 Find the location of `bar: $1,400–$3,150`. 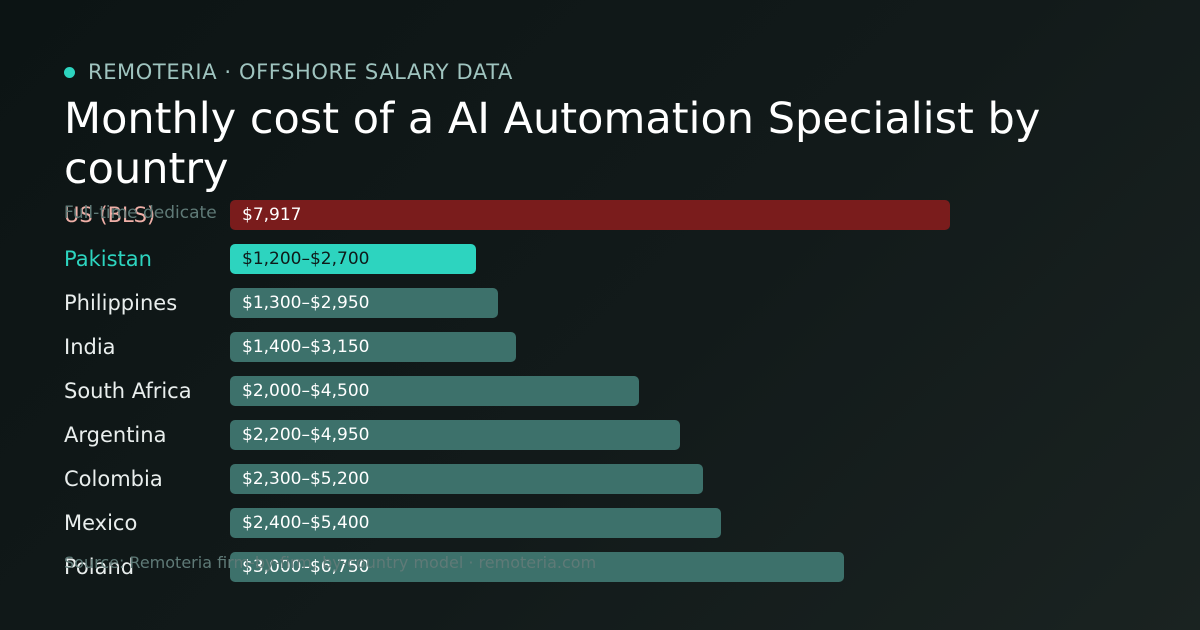

bar: $1,400–$3,150 is located at coordinates (373, 347).